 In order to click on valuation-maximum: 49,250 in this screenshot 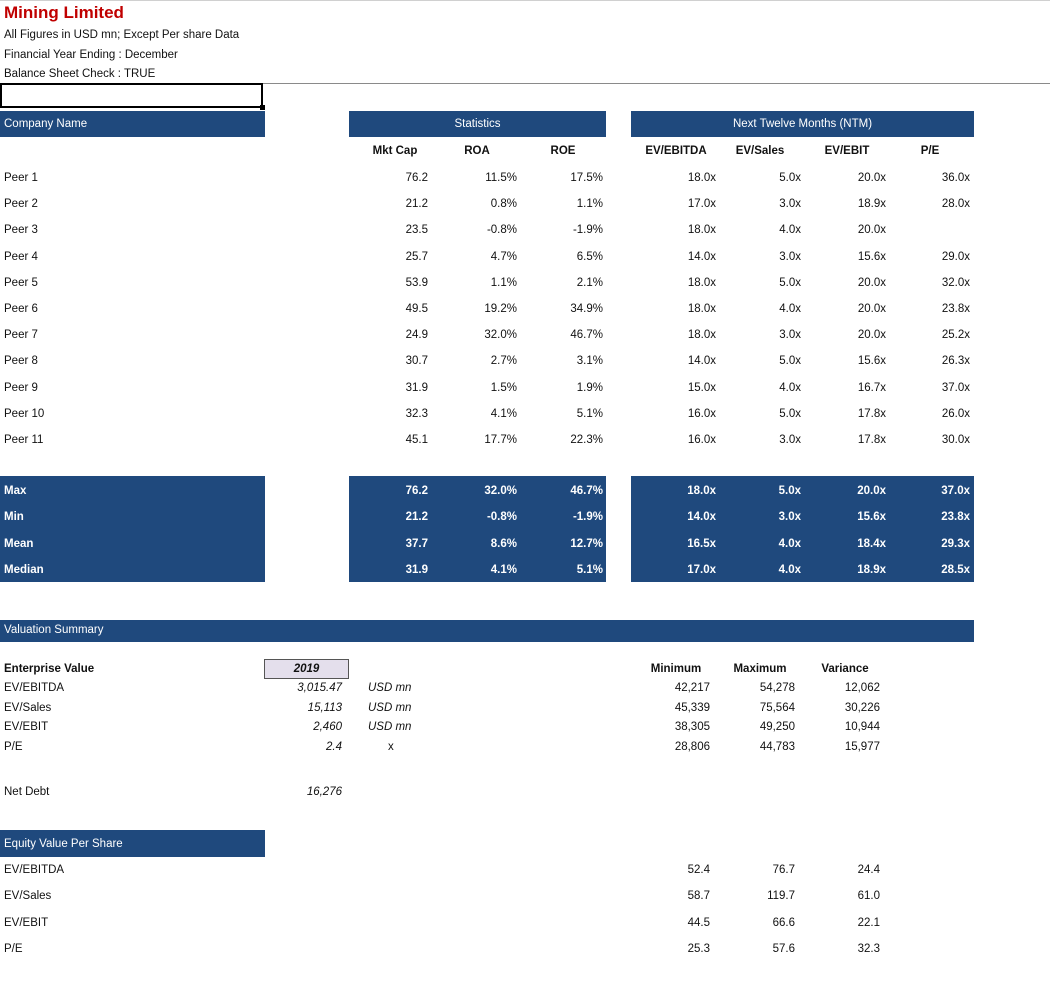, I will do `click(777, 727)`.